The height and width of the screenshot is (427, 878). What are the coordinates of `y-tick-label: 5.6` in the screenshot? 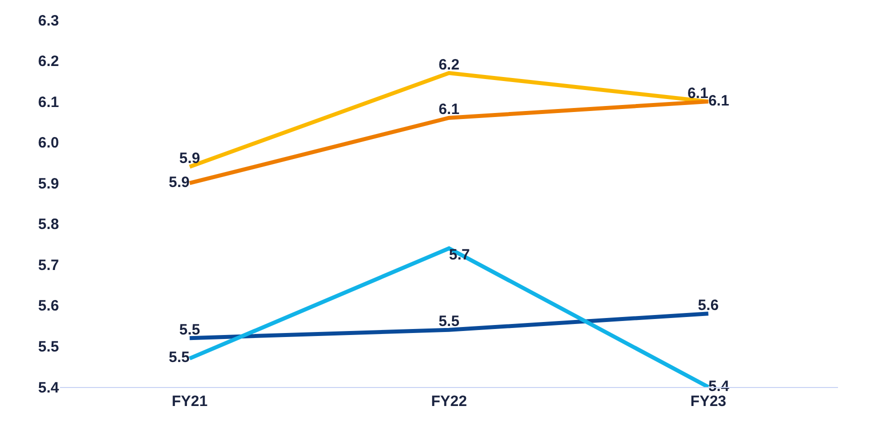 It's located at (48, 306).